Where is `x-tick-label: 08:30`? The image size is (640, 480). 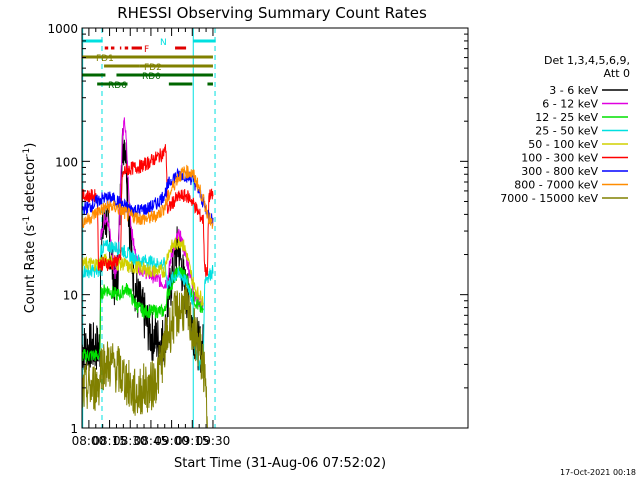
x-tick-label: 08:30 is located at coordinates (130, 441).